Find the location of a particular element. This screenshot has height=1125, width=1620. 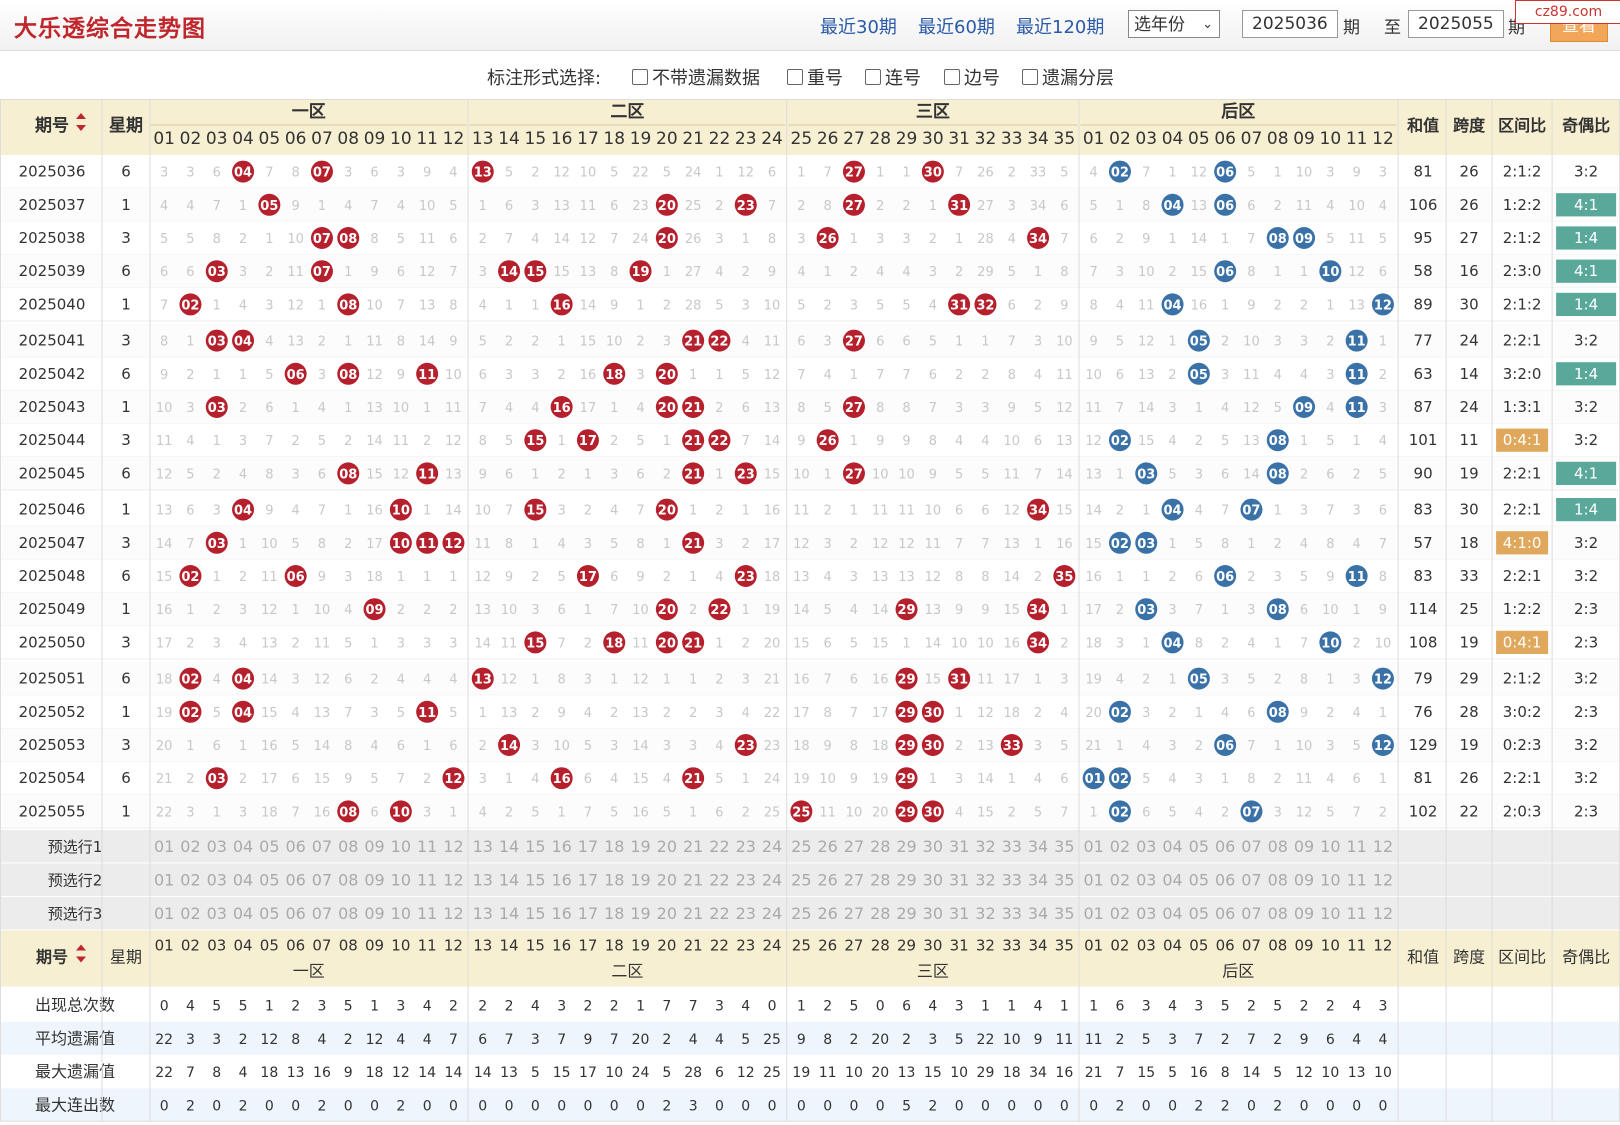

recent-120-link: 最近120期 is located at coordinates (1060, 27).